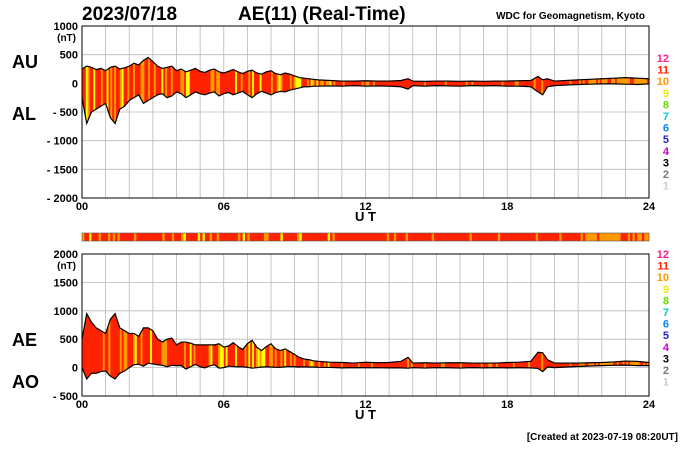  I want to click on legend-number: 10, so click(663, 278).